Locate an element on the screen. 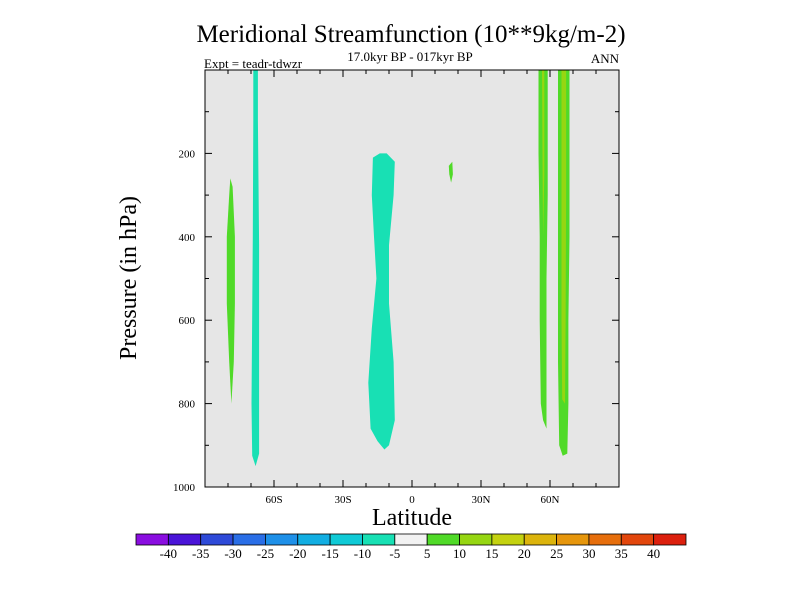  positive-cell-northern-60n-west is located at coordinates (543, 249).